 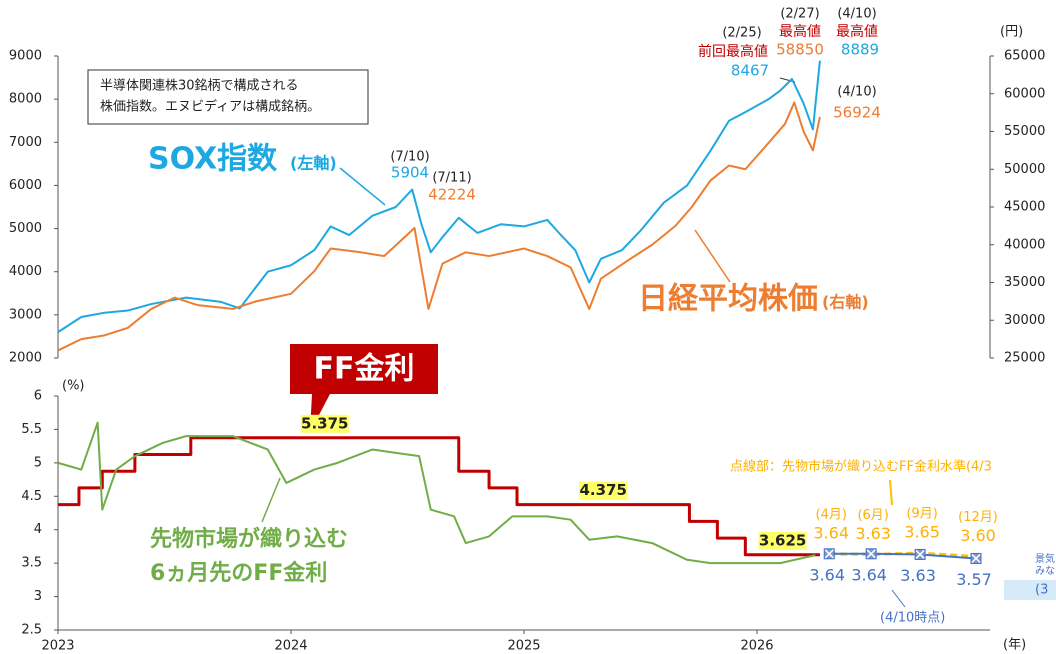 I want to click on y2-tick-label: 40000, so click(x=1024, y=244).